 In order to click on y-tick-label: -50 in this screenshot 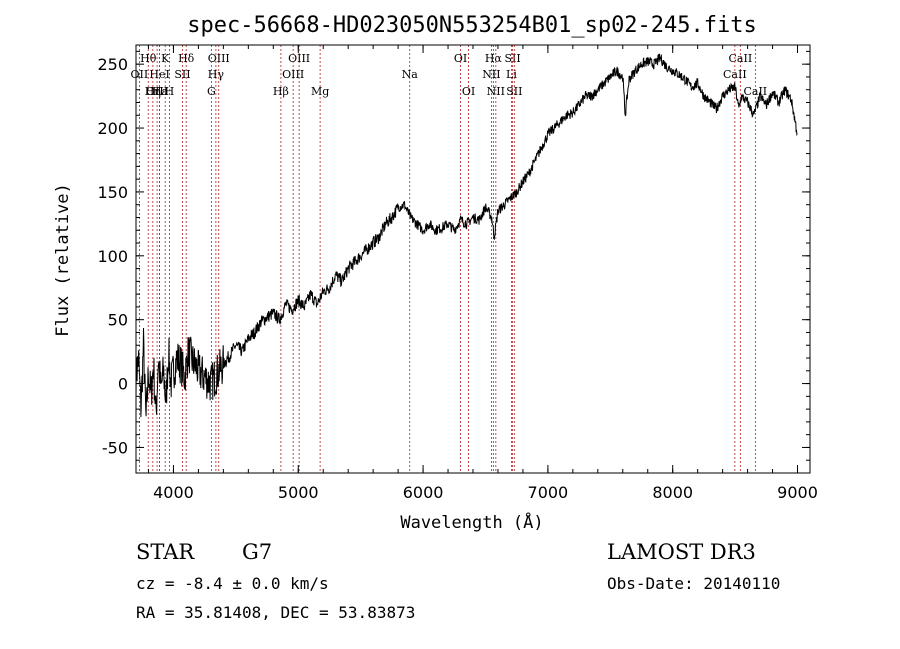, I will do `click(115, 447)`.